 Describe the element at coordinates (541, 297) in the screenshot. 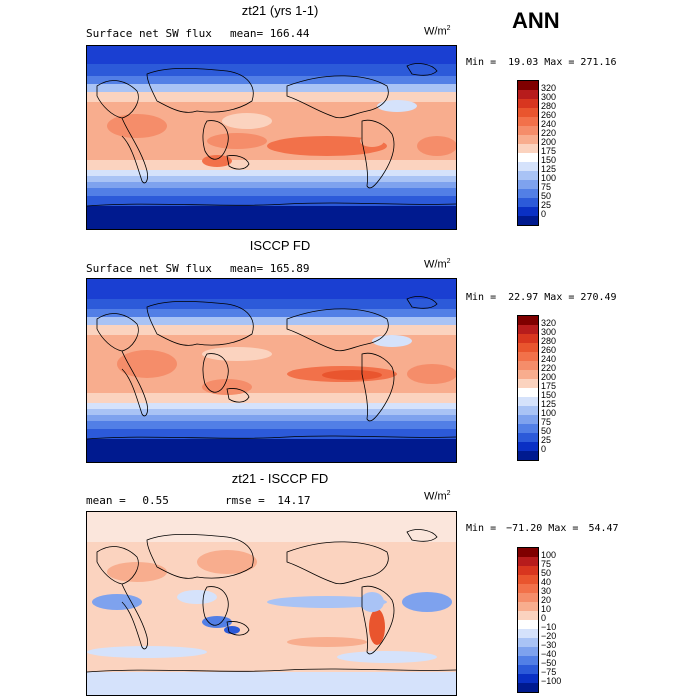

I see `panel-2-minmax: Min = 22.97 Max = 270.49` at that location.